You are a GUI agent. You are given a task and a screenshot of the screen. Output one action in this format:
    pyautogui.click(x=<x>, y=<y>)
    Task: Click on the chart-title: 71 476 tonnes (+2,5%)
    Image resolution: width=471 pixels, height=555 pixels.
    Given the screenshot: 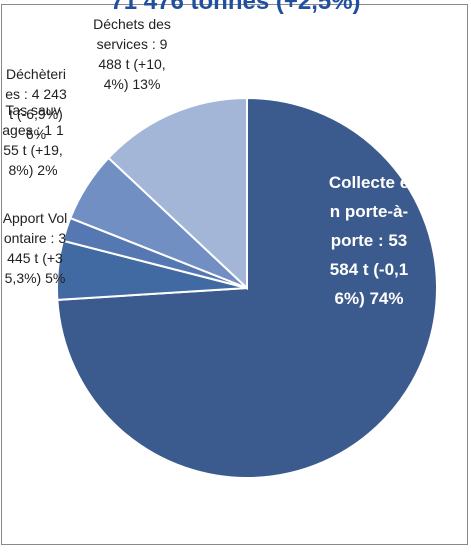 What is the action you would take?
    pyautogui.click(x=235, y=7)
    